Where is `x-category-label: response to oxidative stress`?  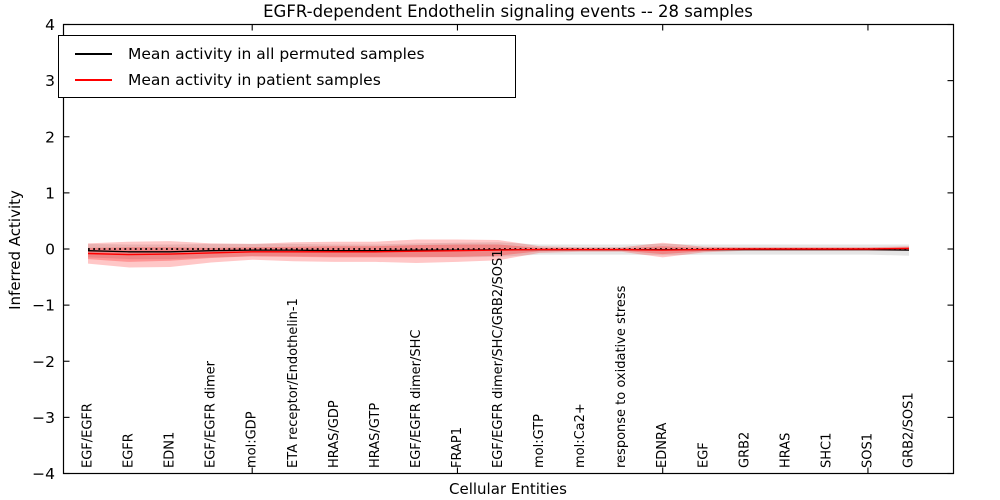 x-category-label: response to oxidative stress is located at coordinates (621, 376).